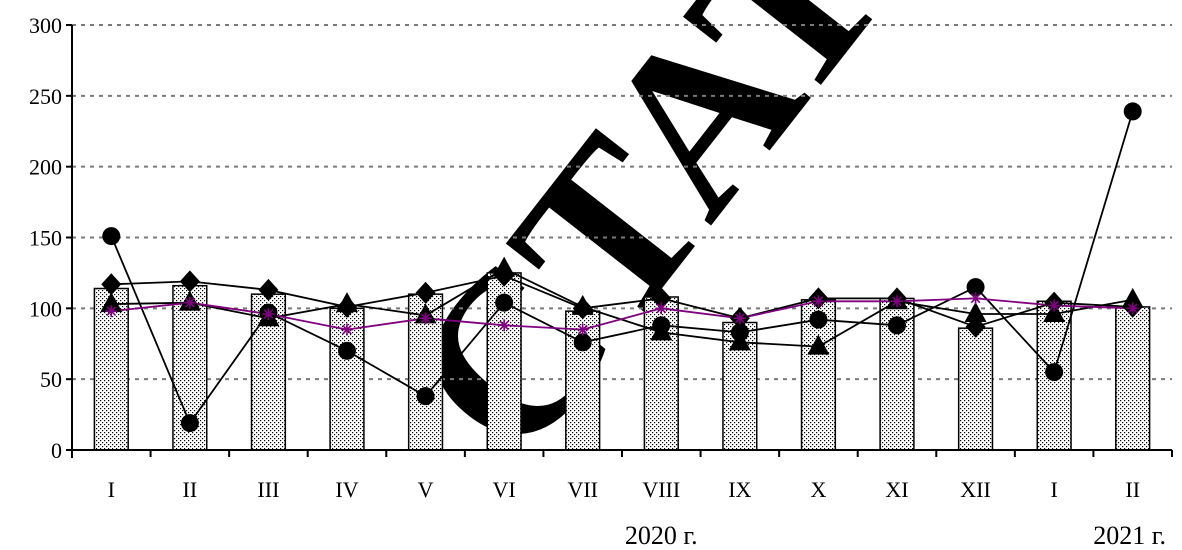 Image resolution: width=1182 pixels, height=550 pixels. Describe the element at coordinates (661, 535) in the screenshot. I see `year-label: 2020 г.` at that location.